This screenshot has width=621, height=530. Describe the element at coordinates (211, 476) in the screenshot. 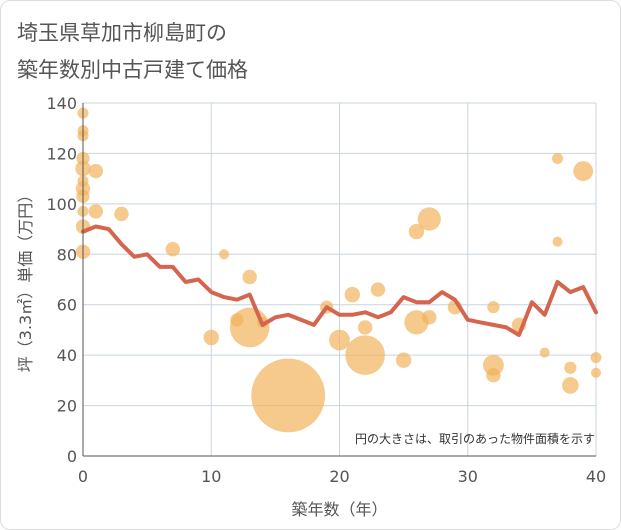

I see `x-tick-label-1: 10` at that location.